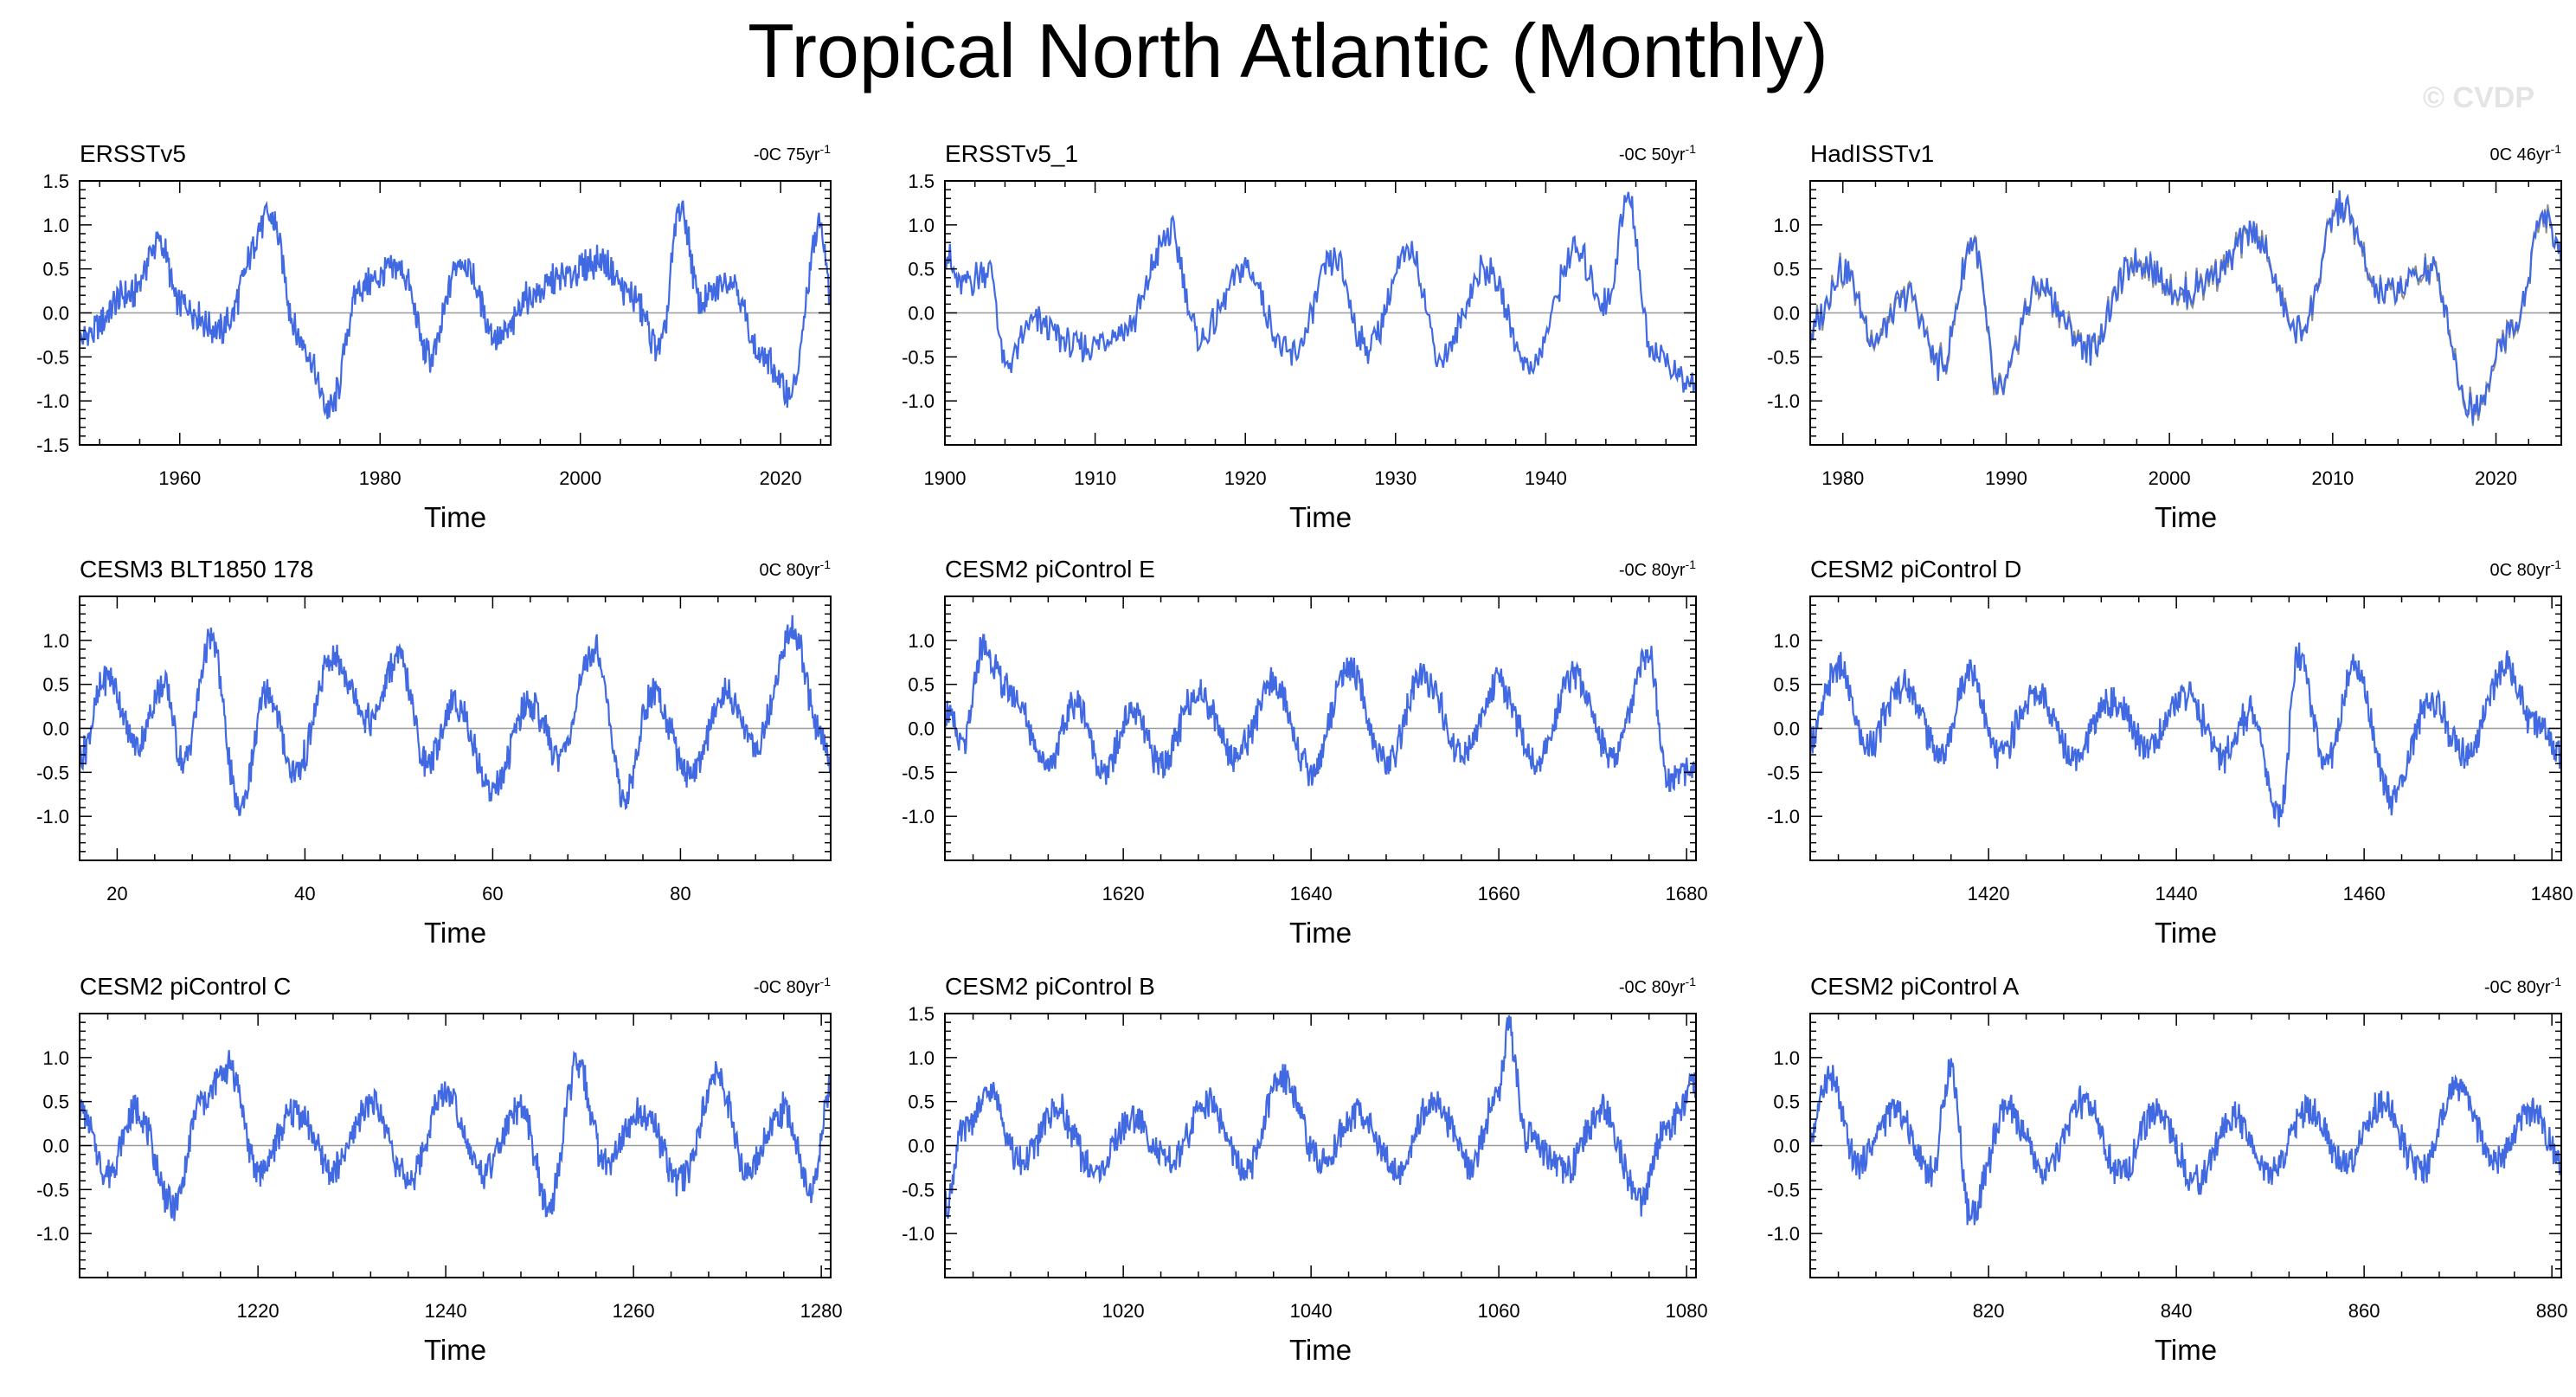 The width and height of the screenshot is (2576, 1397). What do you see at coordinates (2479, 97) in the screenshot?
I see `watermark: © CVDP` at bounding box center [2479, 97].